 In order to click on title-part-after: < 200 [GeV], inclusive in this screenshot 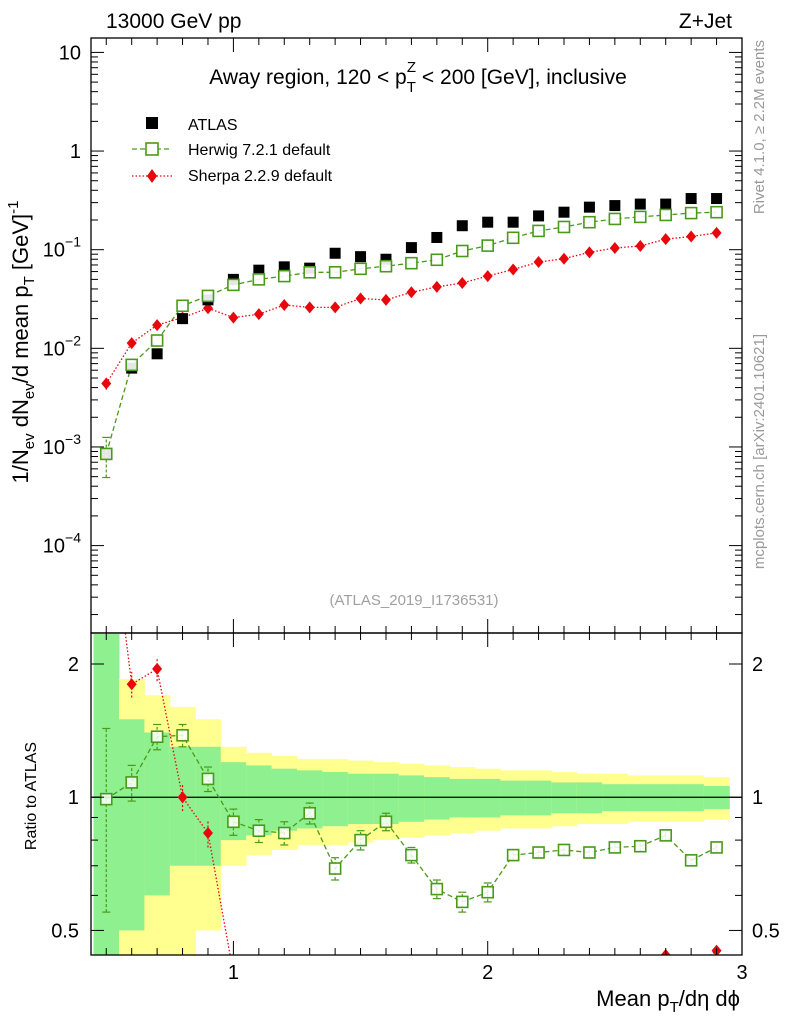, I will do `click(521, 77)`.